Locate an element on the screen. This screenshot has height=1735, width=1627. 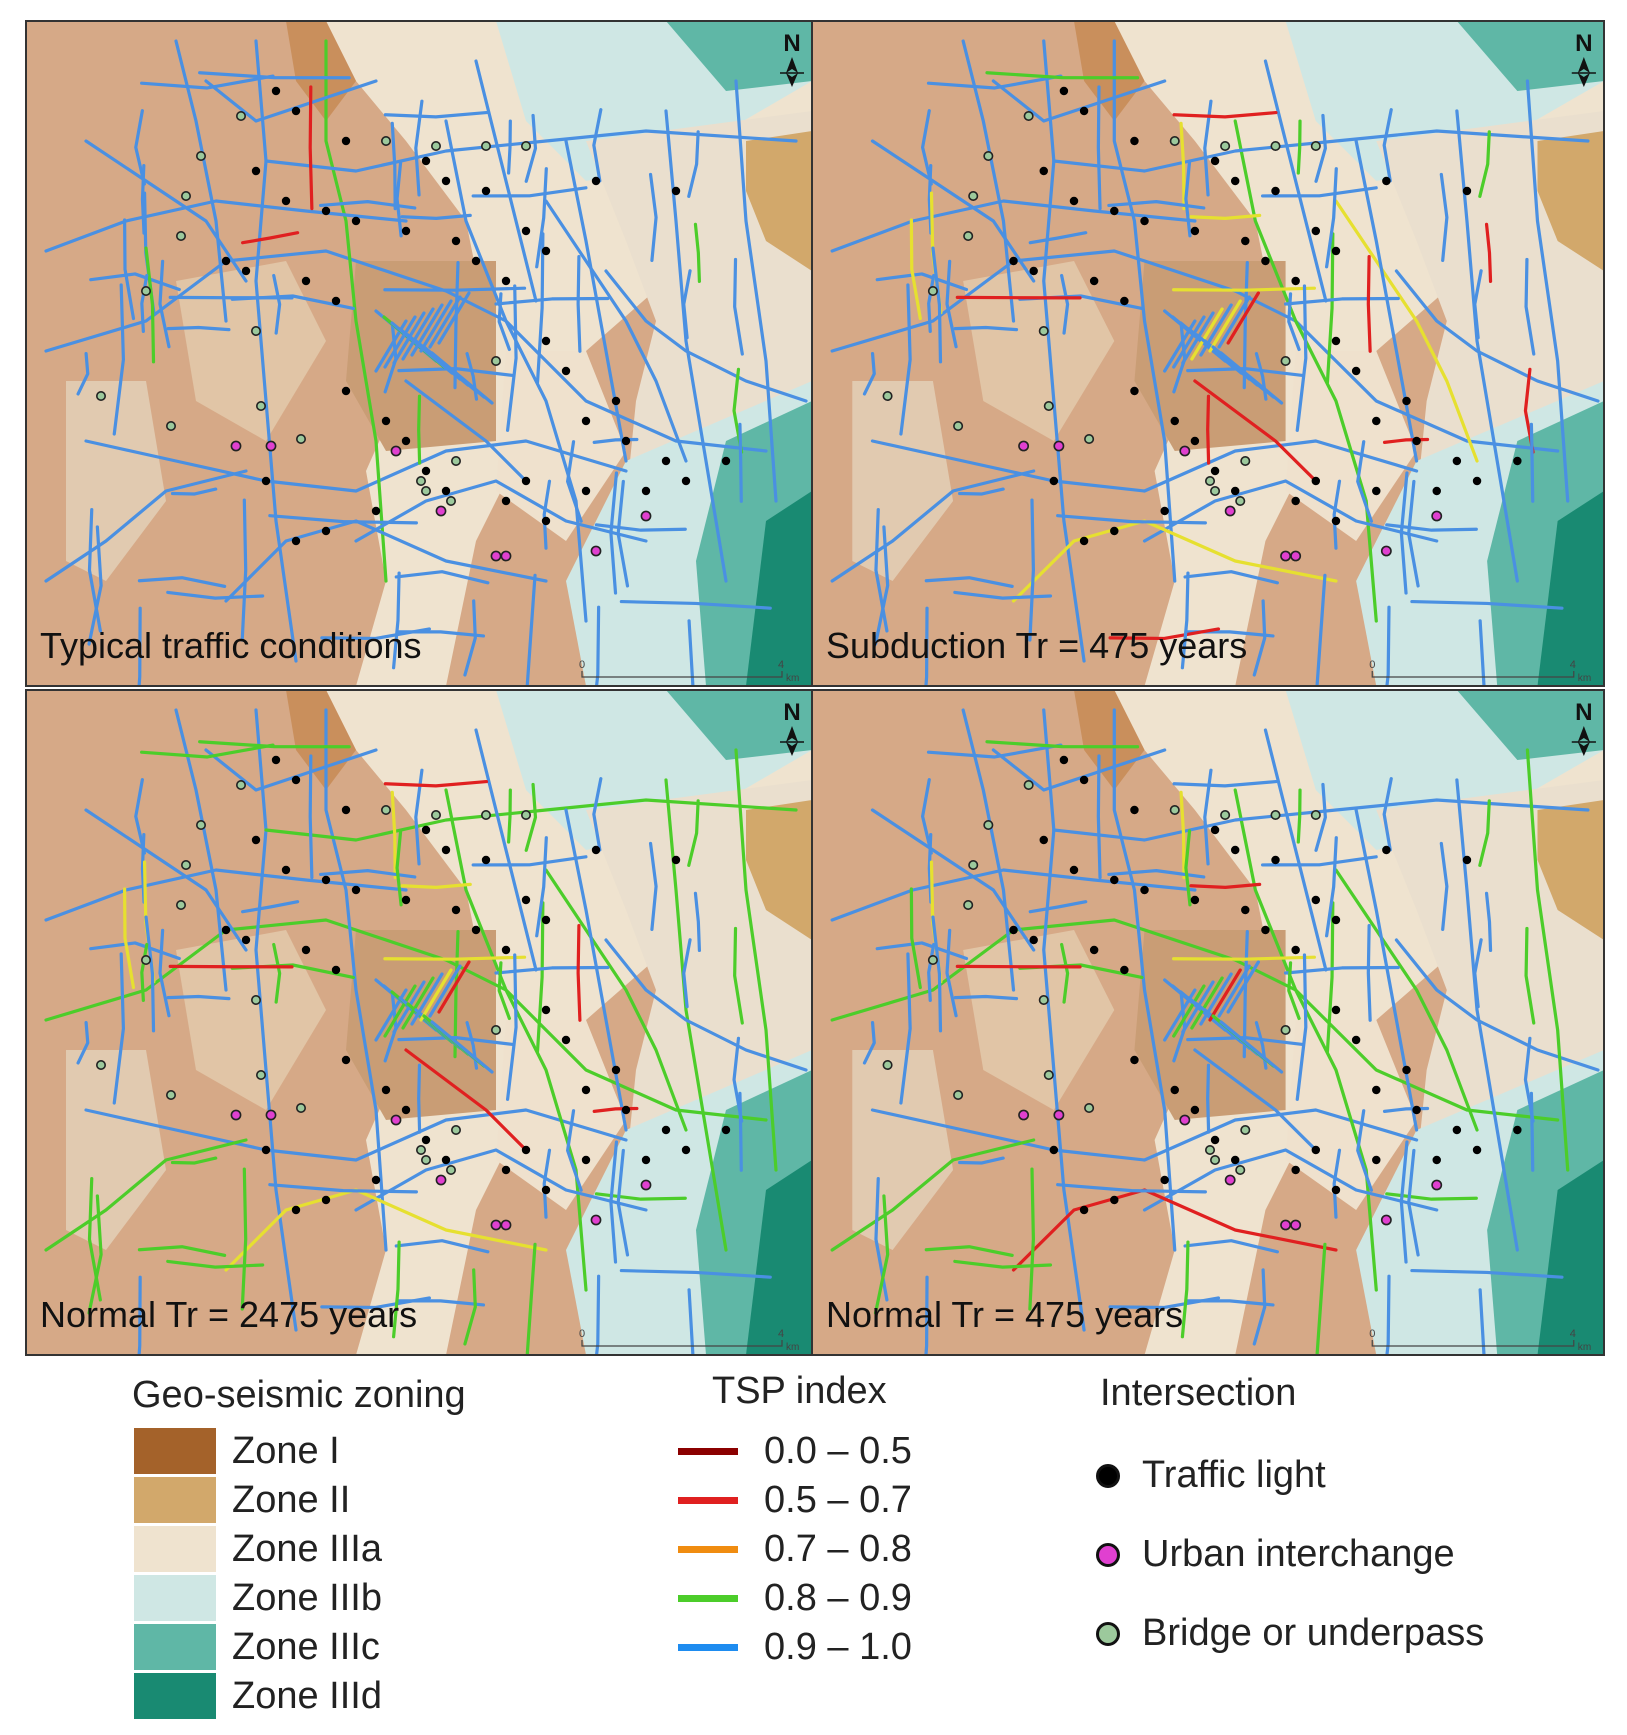
scale-unit-label: km is located at coordinates (792, 678).